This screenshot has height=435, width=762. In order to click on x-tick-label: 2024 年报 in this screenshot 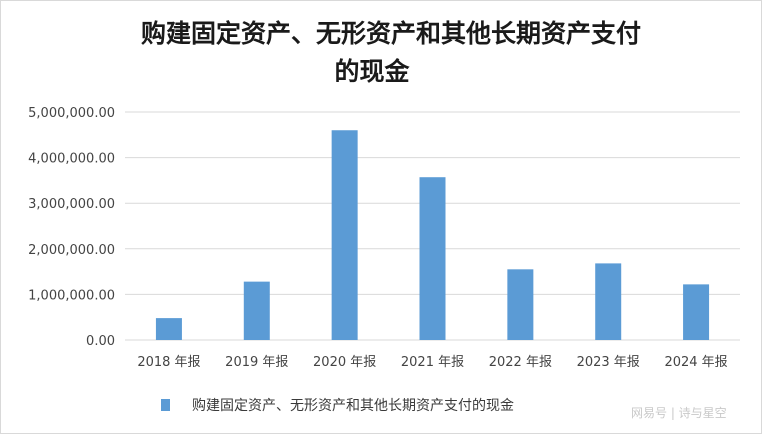, I will do `click(695, 362)`.